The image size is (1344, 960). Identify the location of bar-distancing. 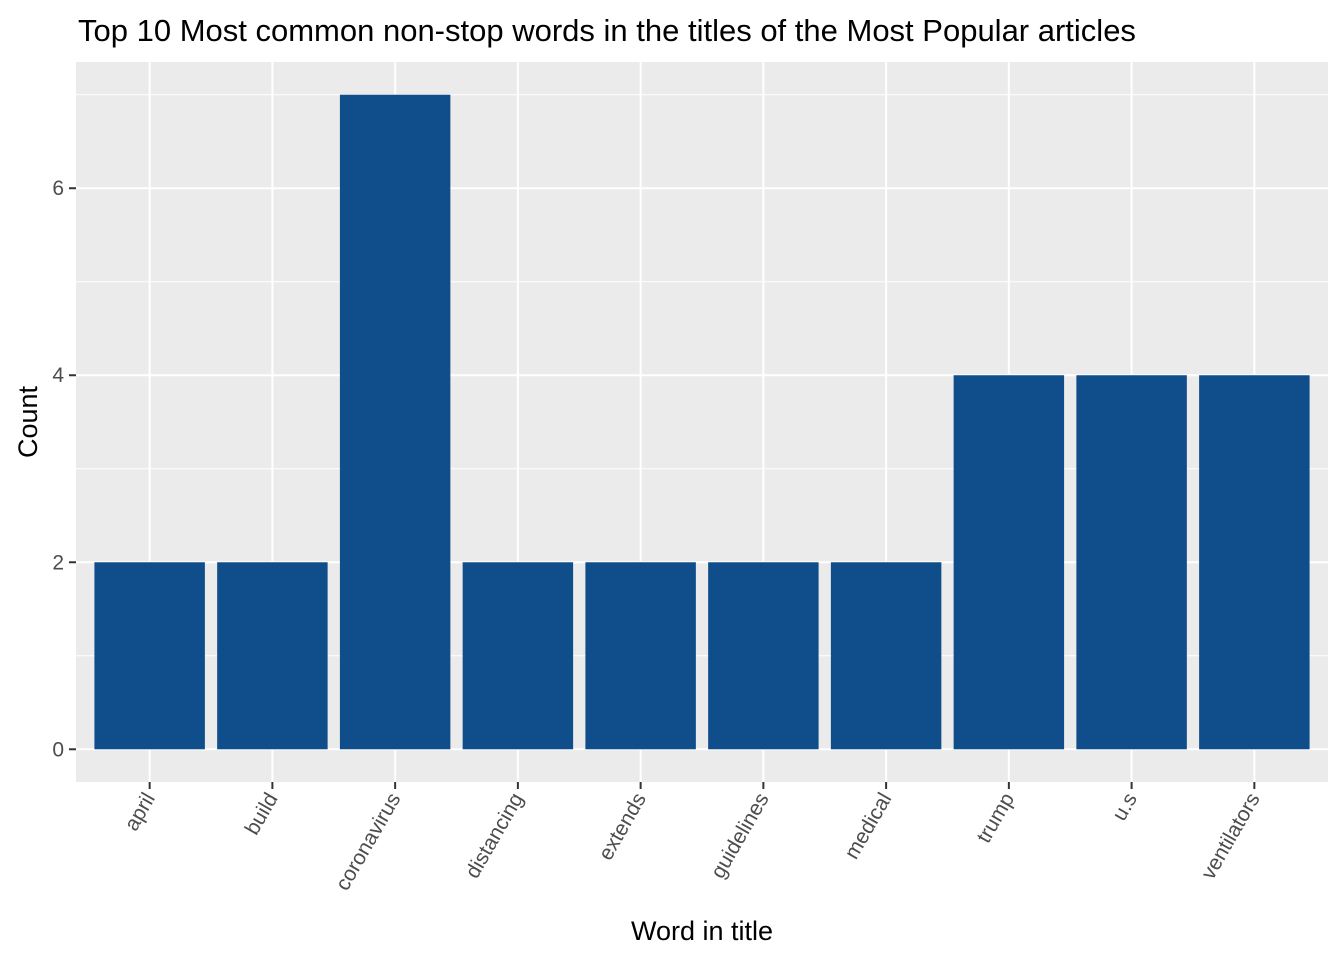
(518, 656).